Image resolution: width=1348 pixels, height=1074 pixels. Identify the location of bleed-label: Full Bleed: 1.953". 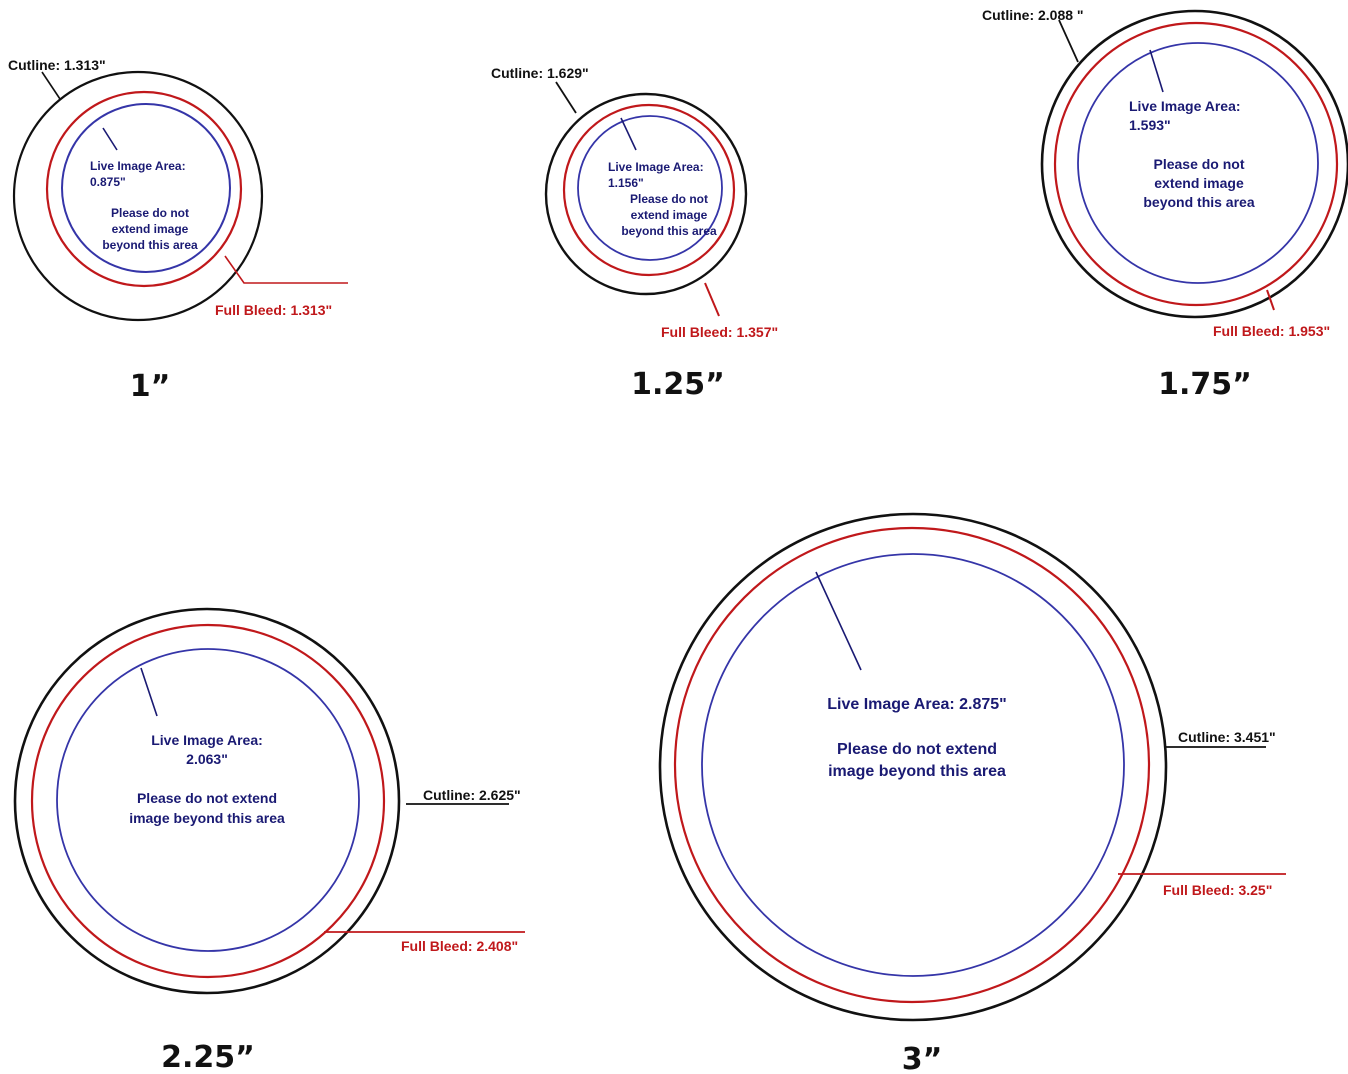
(1271, 331).